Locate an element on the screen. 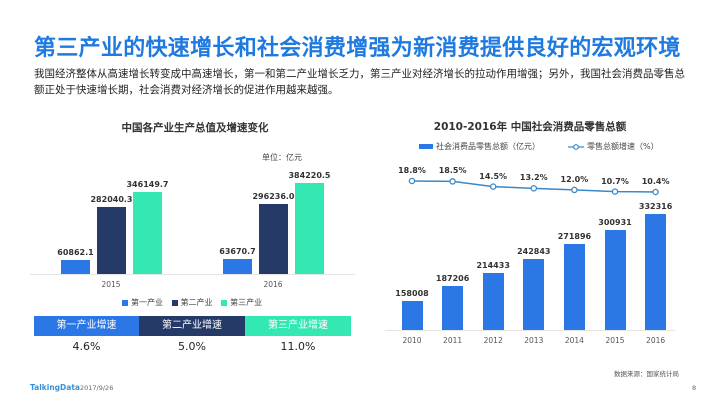 Image resolution: width=720 pixels, height=405 pixels. bar-value-label: 214433 is located at coordinates (493, 265).